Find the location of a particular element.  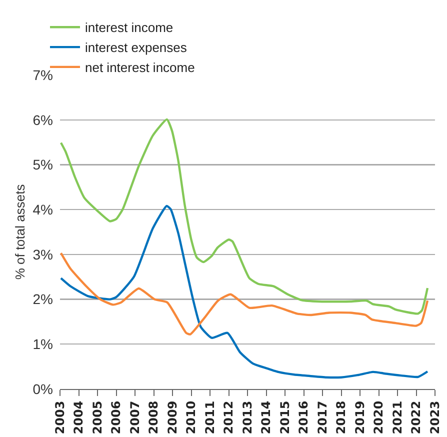

x-tick-label: 2022 is located at coordinates (416, 417).